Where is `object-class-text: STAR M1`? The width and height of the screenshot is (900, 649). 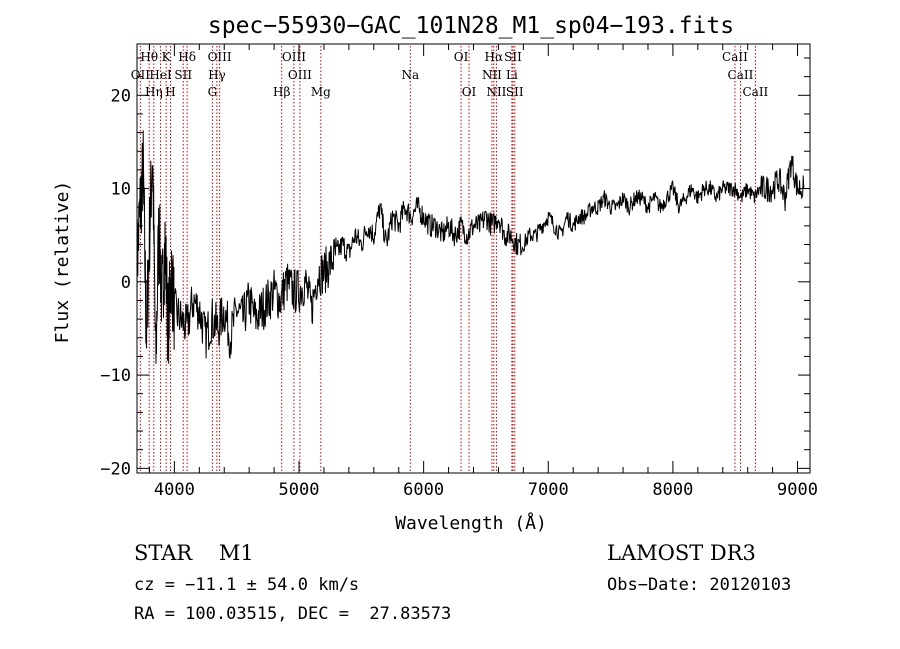 object-class-text: STAR M1 is located at coordinates (194, 553).